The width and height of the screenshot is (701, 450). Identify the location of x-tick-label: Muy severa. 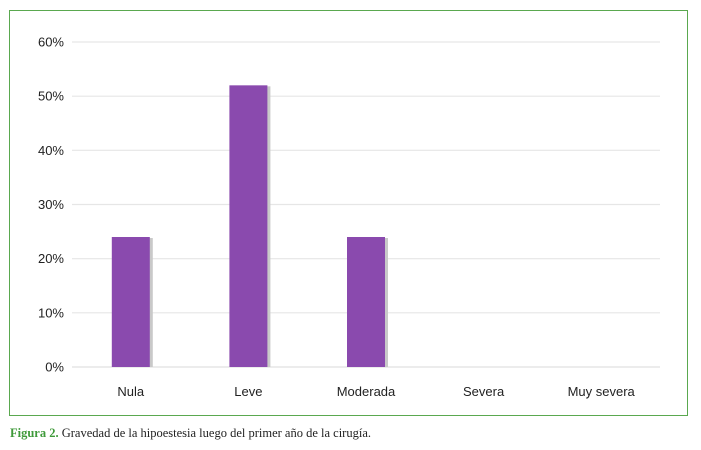
(602, 391).